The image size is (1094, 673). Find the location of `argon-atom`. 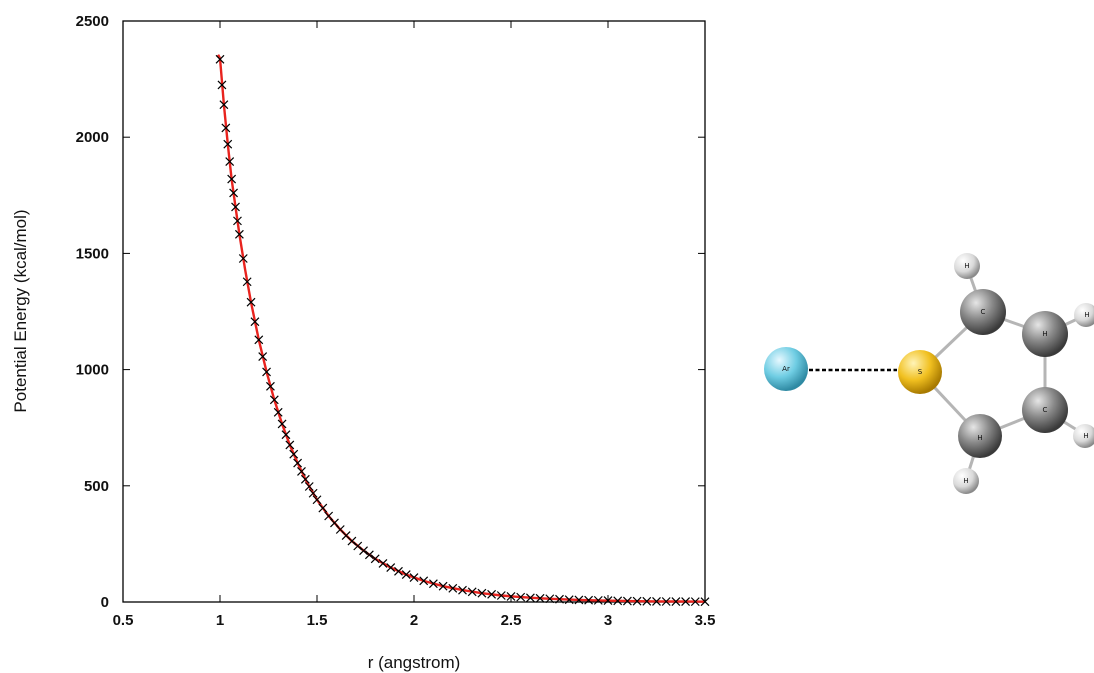

argon-atom is located at coordinates (786, 369).